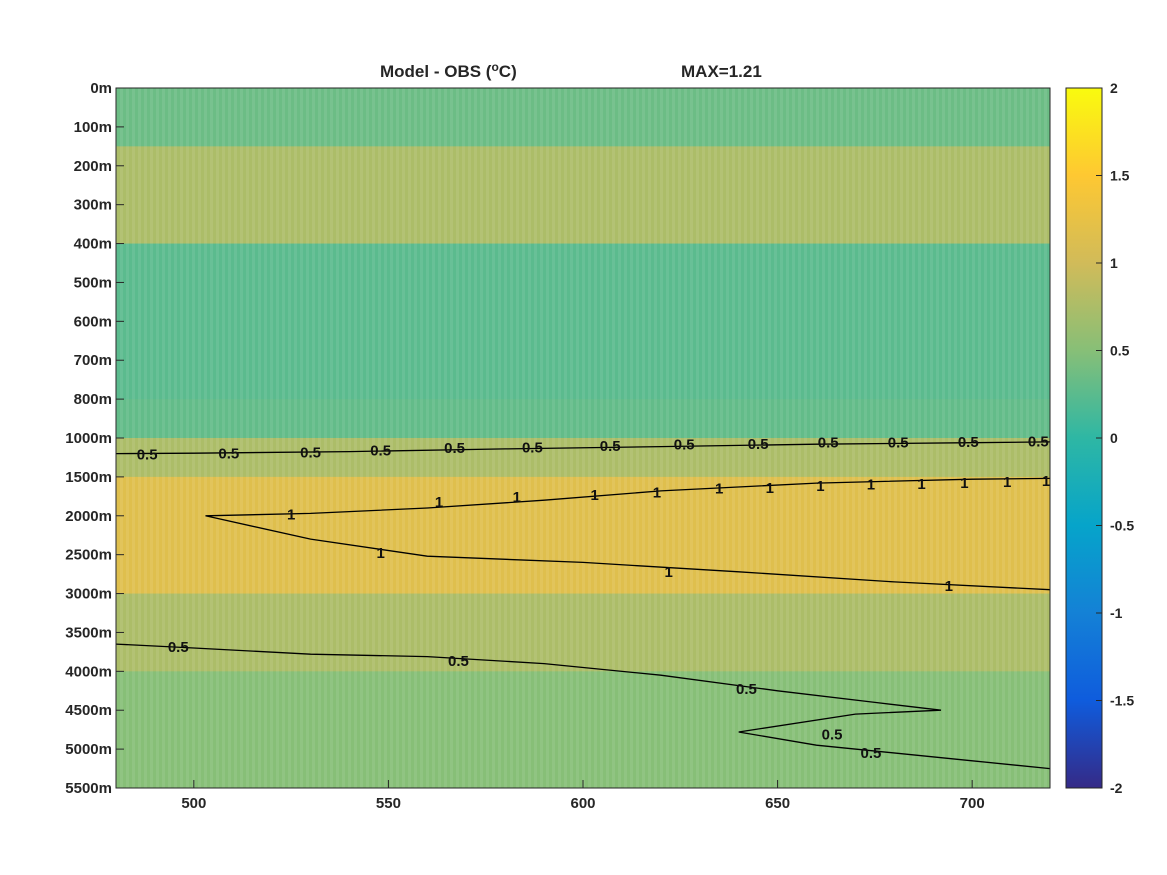 The height and width of the screenshot is (875, 1167). What do you see at coordinates (93, 244) in the screenshot?
I see `y-tick-label: 400m` at bounding box center [93, 244].